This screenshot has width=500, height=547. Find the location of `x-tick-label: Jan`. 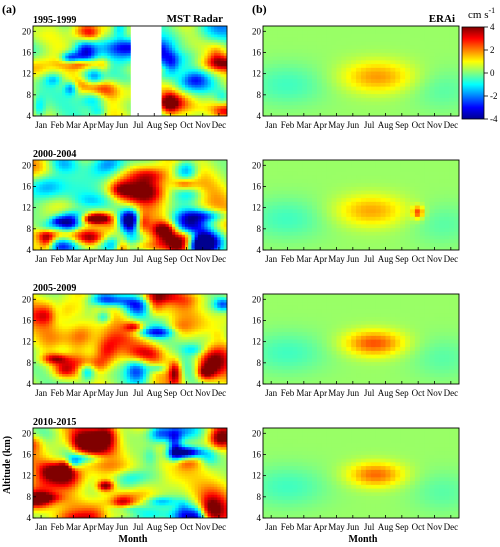

x-tick-label: Jan is located at coordinates (41, 125).